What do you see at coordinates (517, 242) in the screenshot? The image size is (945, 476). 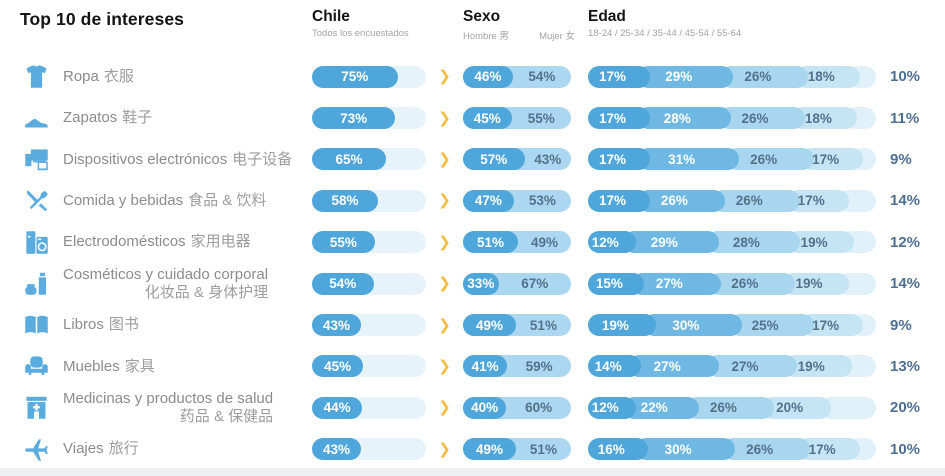 I see `sexo-bar: 51% 49%` at bounding box center [517, 242].